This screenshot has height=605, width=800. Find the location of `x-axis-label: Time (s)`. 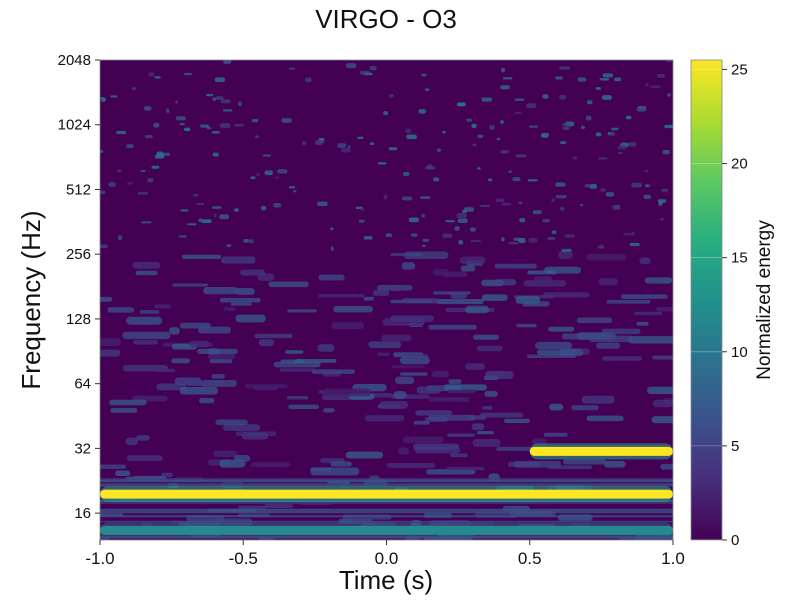

x-axis-label: Time (s) is located at coordinates (386, 580).